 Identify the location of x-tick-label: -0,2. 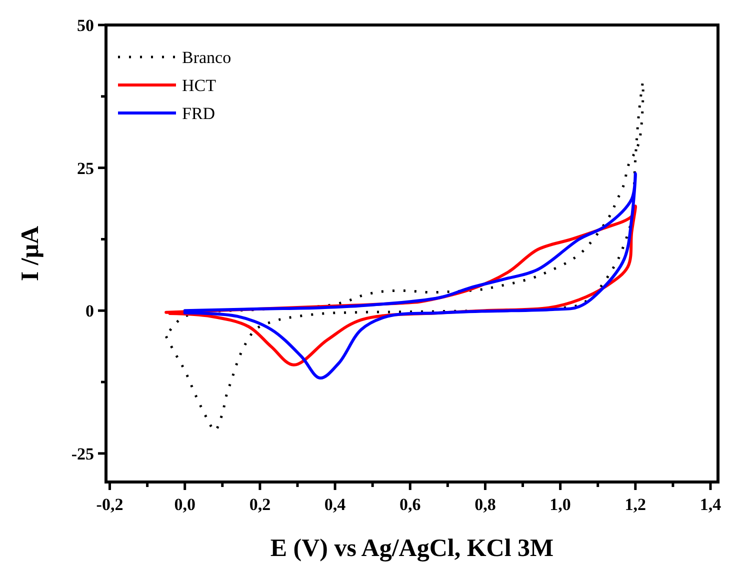
(110, 504).